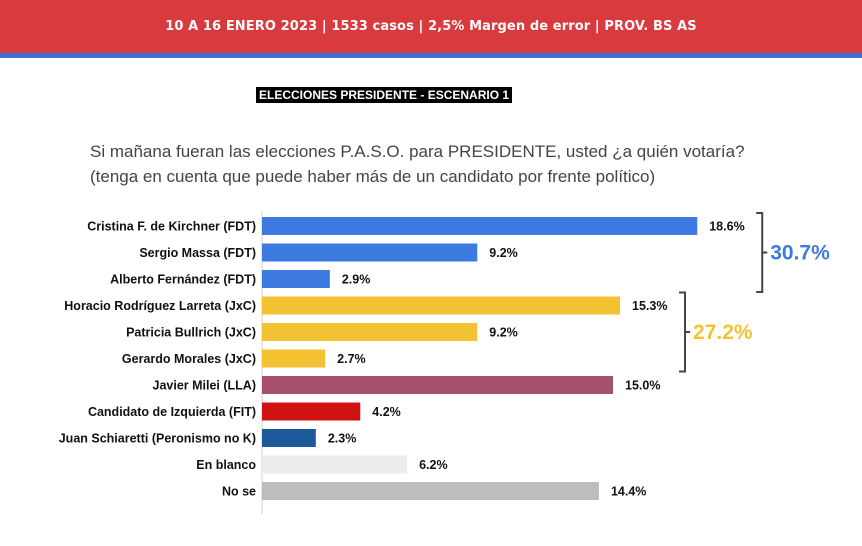 Image resolution: width=862 pixels, height=546 pixels. What do you see at coordinates (189, 359) in the screenshot?
I see `category-label: Gerardo Morales (JxC)` at bounding box center [189, 359].